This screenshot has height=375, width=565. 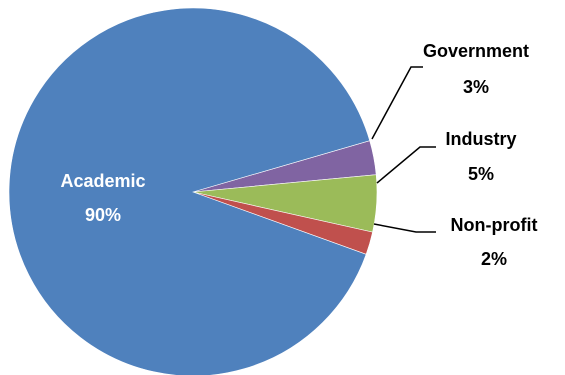 I want to click on slice-percent-academic: 90%, so click(x=103, y=215).